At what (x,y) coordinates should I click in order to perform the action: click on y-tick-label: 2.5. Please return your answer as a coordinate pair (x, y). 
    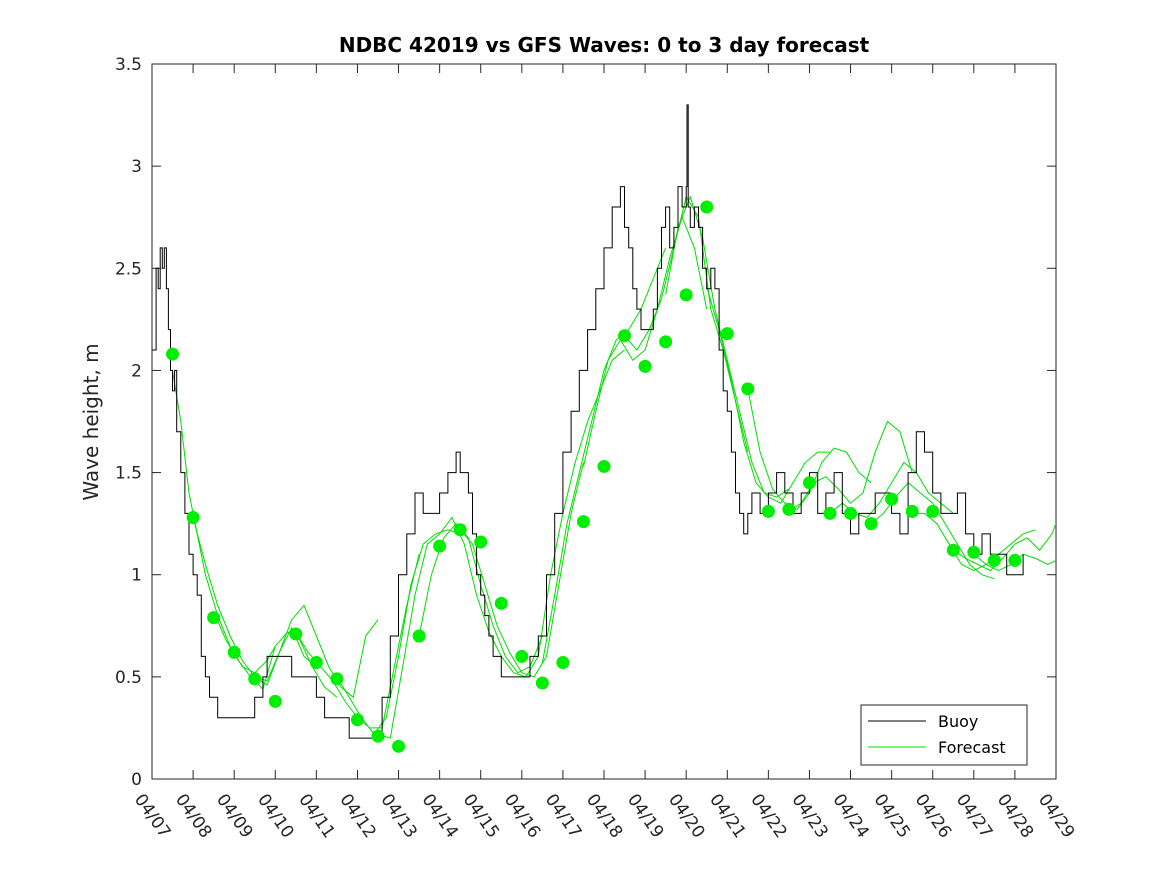
    Looking at the image, I should click on (128, 269).